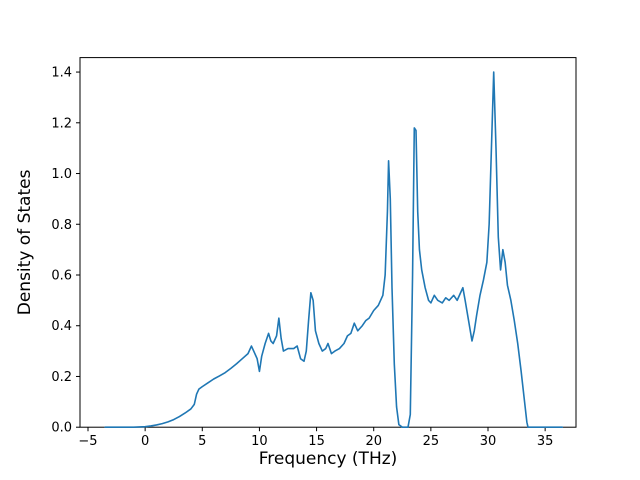 The height and width of the screenshot is (480, 640). What do you see at coordinates (431, 441) in the screenshot?
I see `x-tick-label: 25` at bounding box center [431, 441].